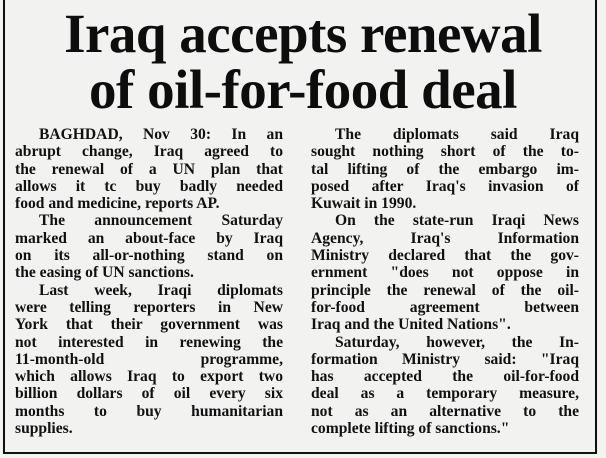  What do you see at coordinates (457, 134) in the screenshot?
I see `article-text-line: The diplomats said Iraq` at bounding box center [457, 134].